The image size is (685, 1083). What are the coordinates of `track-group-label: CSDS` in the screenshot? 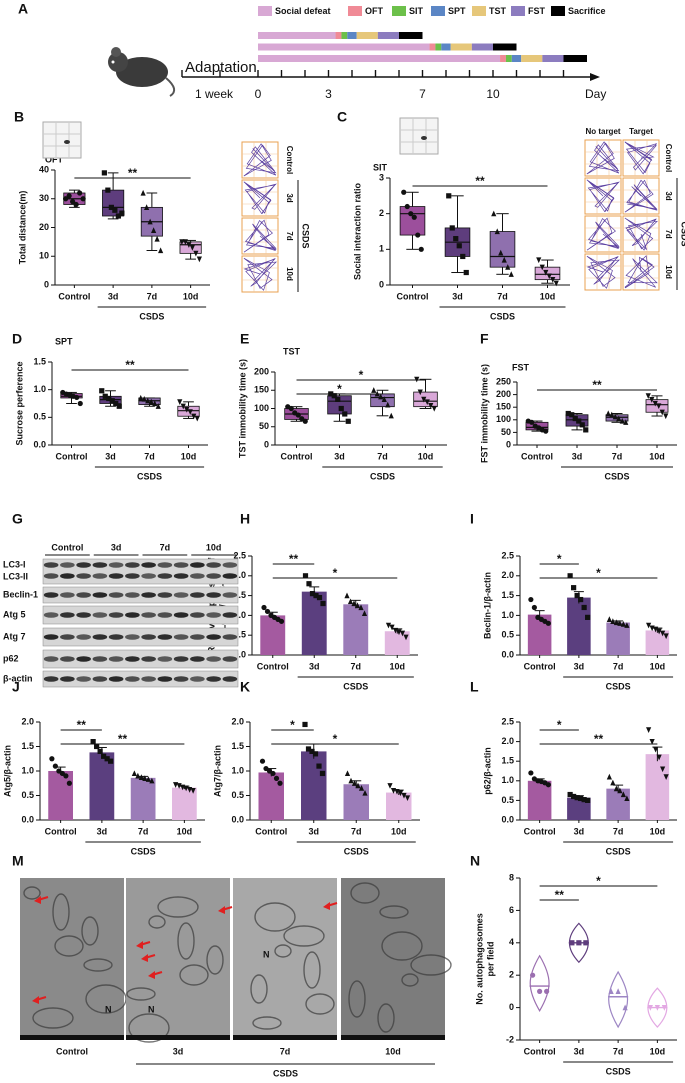 It's located at (306, 235).